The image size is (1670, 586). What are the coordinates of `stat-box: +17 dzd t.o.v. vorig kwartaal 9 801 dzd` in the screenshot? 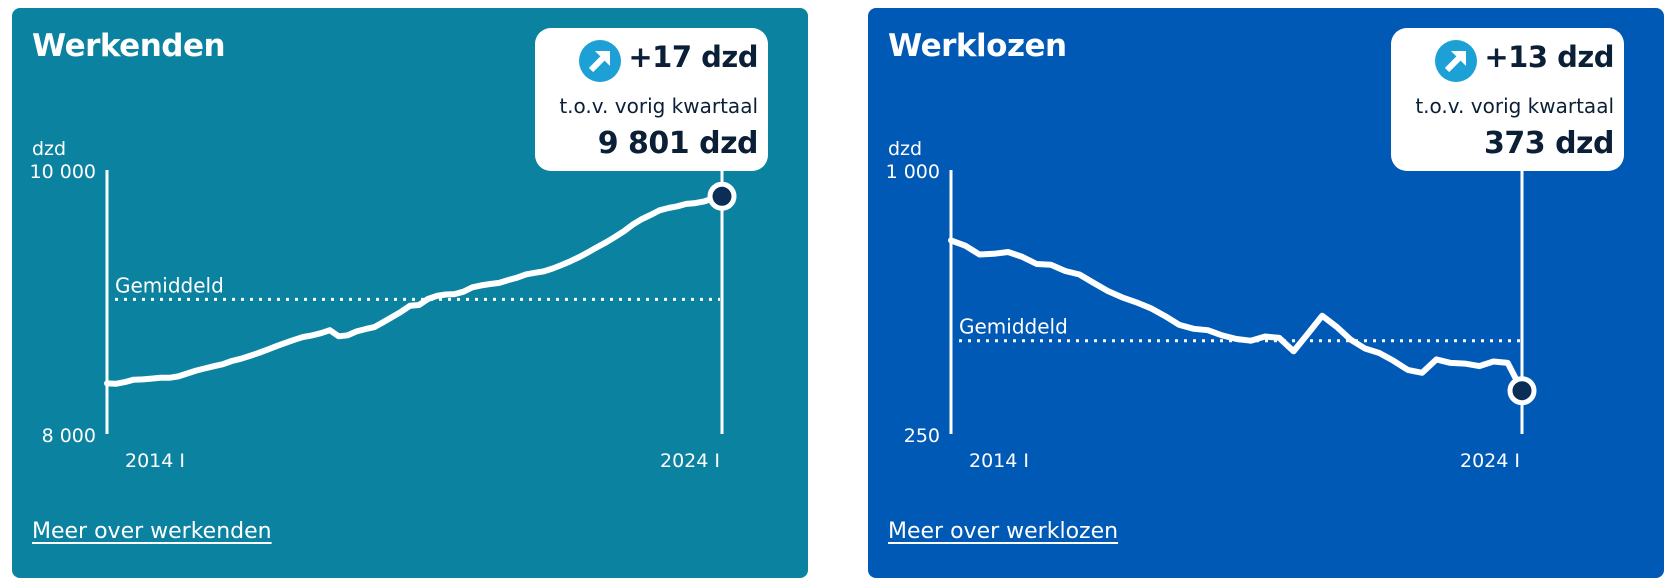 It's located at (651, 99).